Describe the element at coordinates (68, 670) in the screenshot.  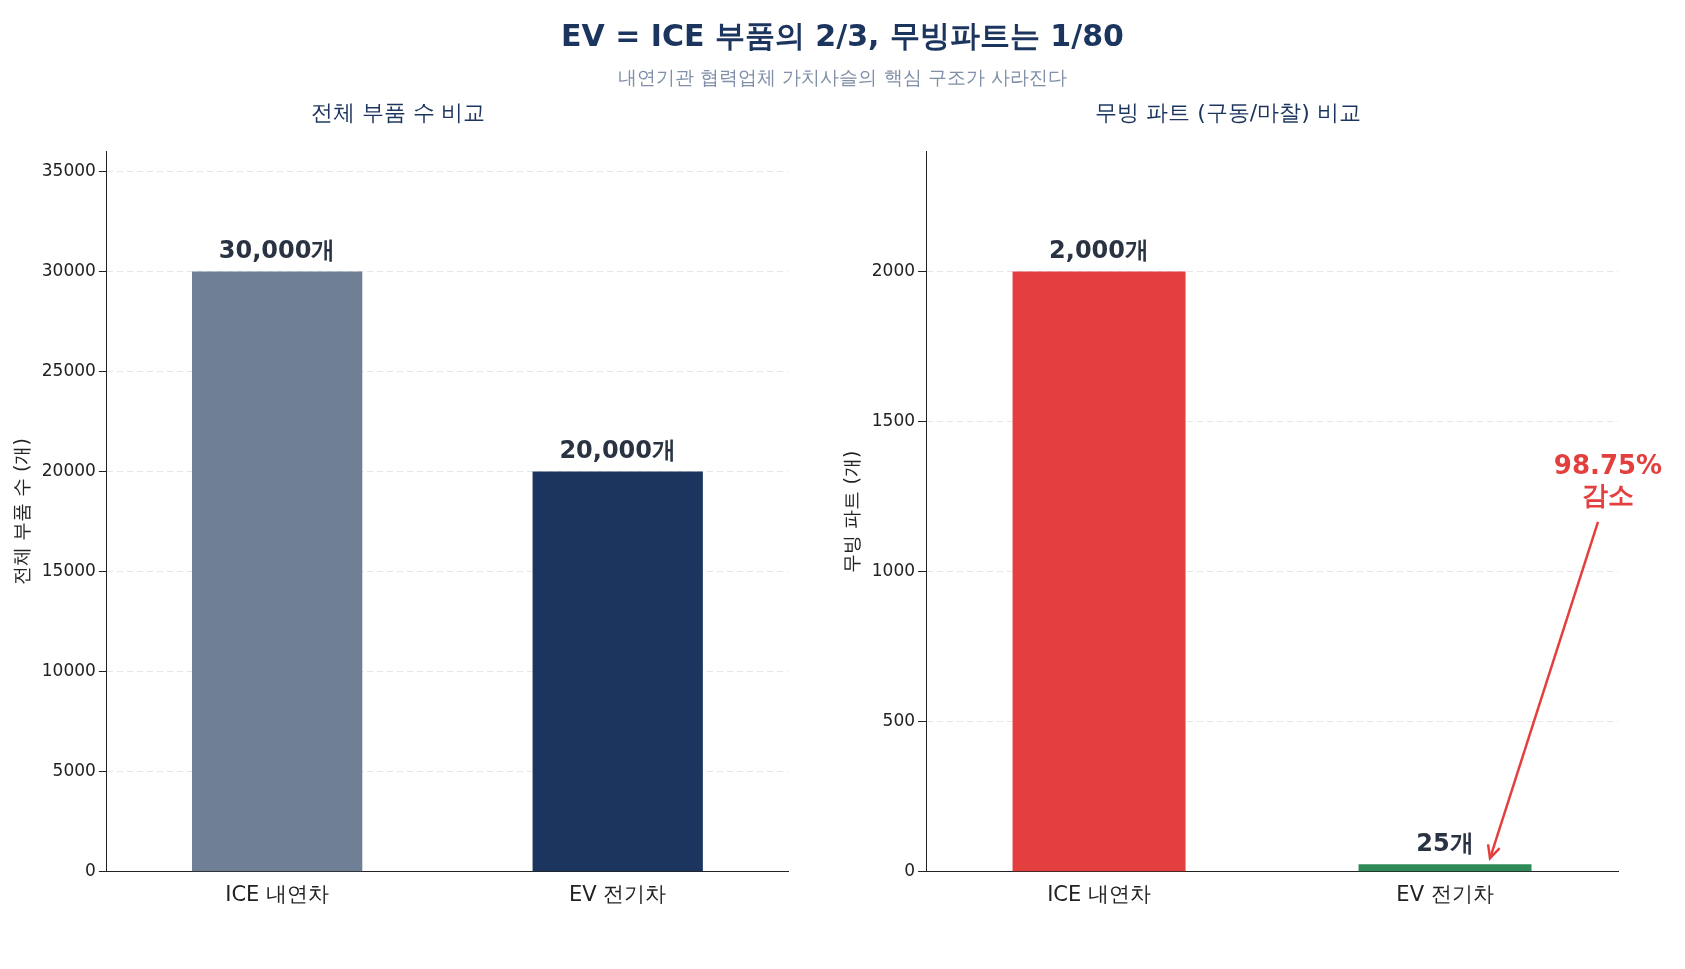
I see `y-tick-label: 10000` at that location.